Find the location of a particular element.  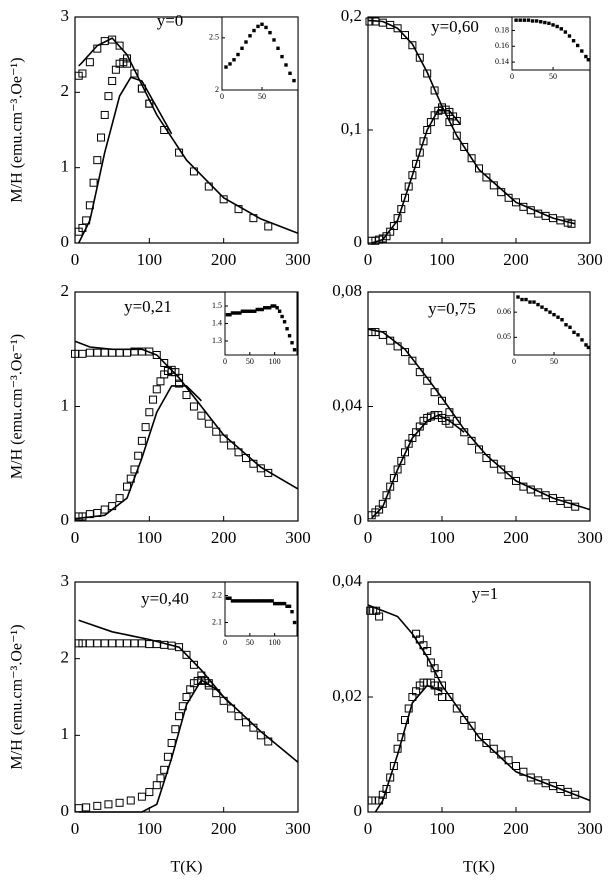

inset-x-tick-label: 0 is located at coordinates (225, 361).